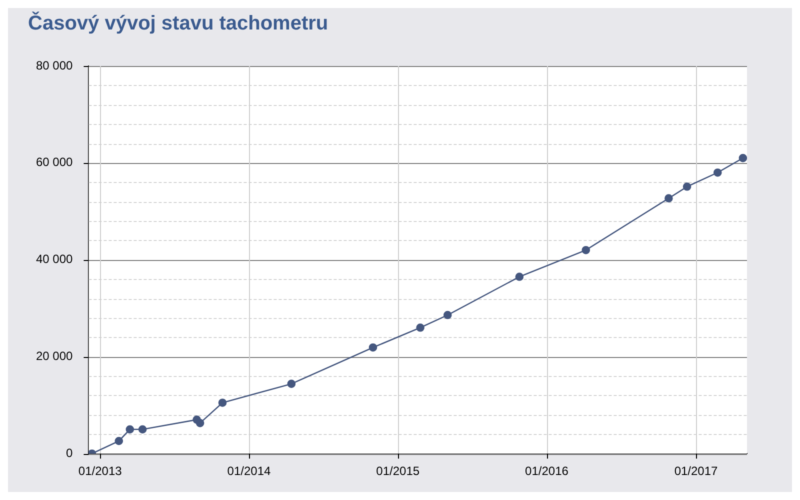 The width and height of the screenshot is (800, 500). Describe the element at coordinates (178, 23) in the screenshot. I see `chart-title: Časový vývoj stavu tachometru` at that location.